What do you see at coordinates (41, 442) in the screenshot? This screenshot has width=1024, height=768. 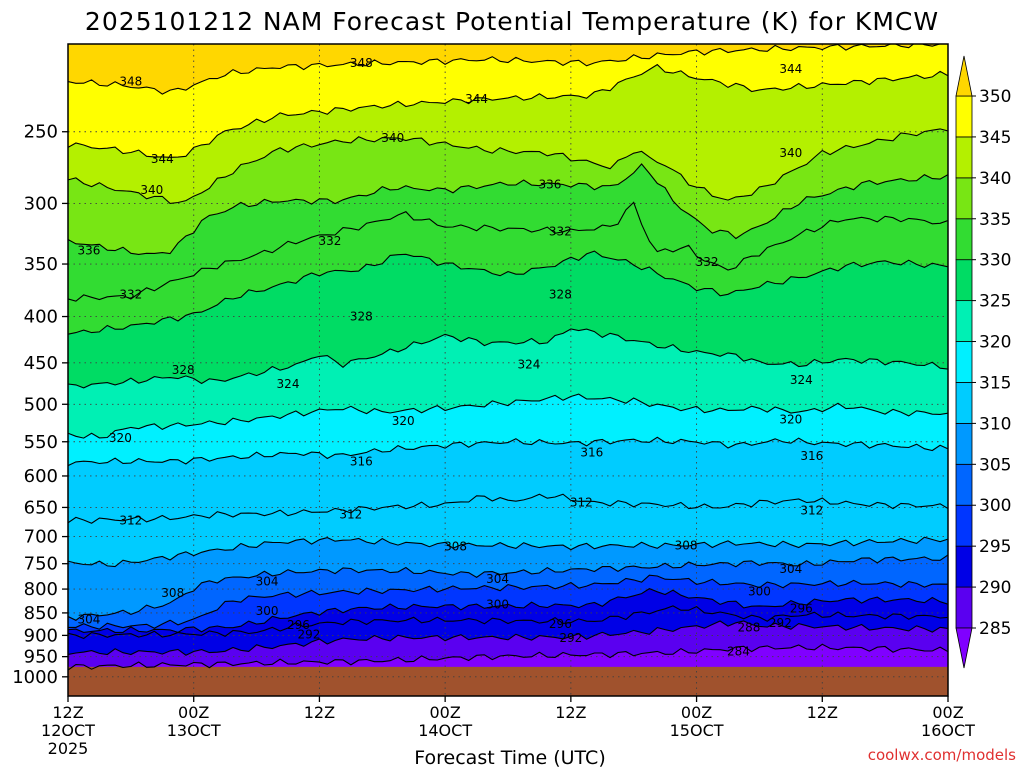 I see `y-tick-label: 550` at bounding box center [41, 442].